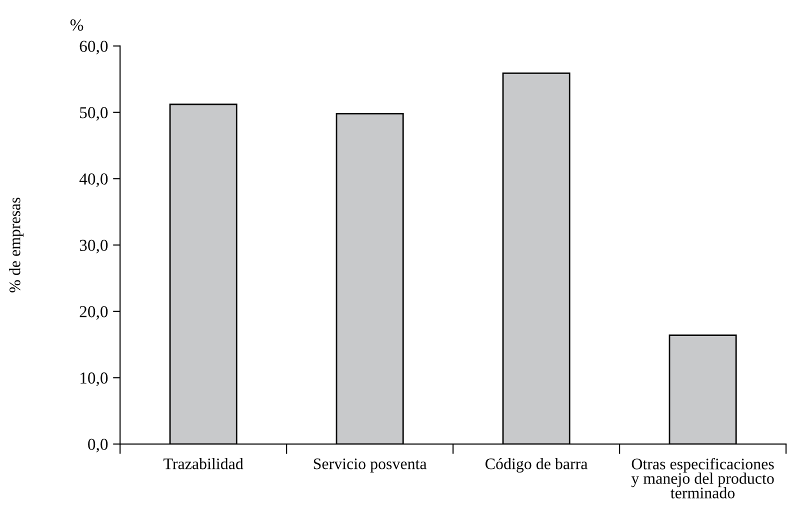 The width and height of the screenshot is (790, 511). What do you see at coordinates (94, 114) in the screenshot?
I see `y-tick-label: 50,0` at bounding box center [94, 114].